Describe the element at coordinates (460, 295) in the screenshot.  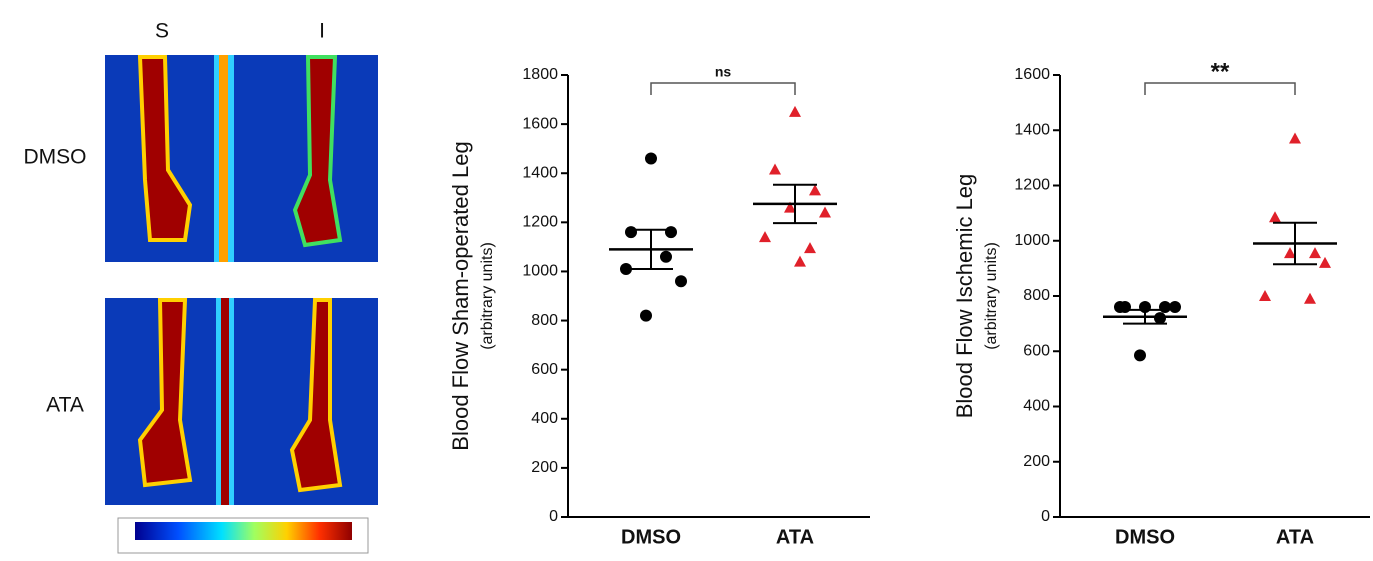
I see `y-axis-title: Blood Flow Sham-operated Leg` at that location.